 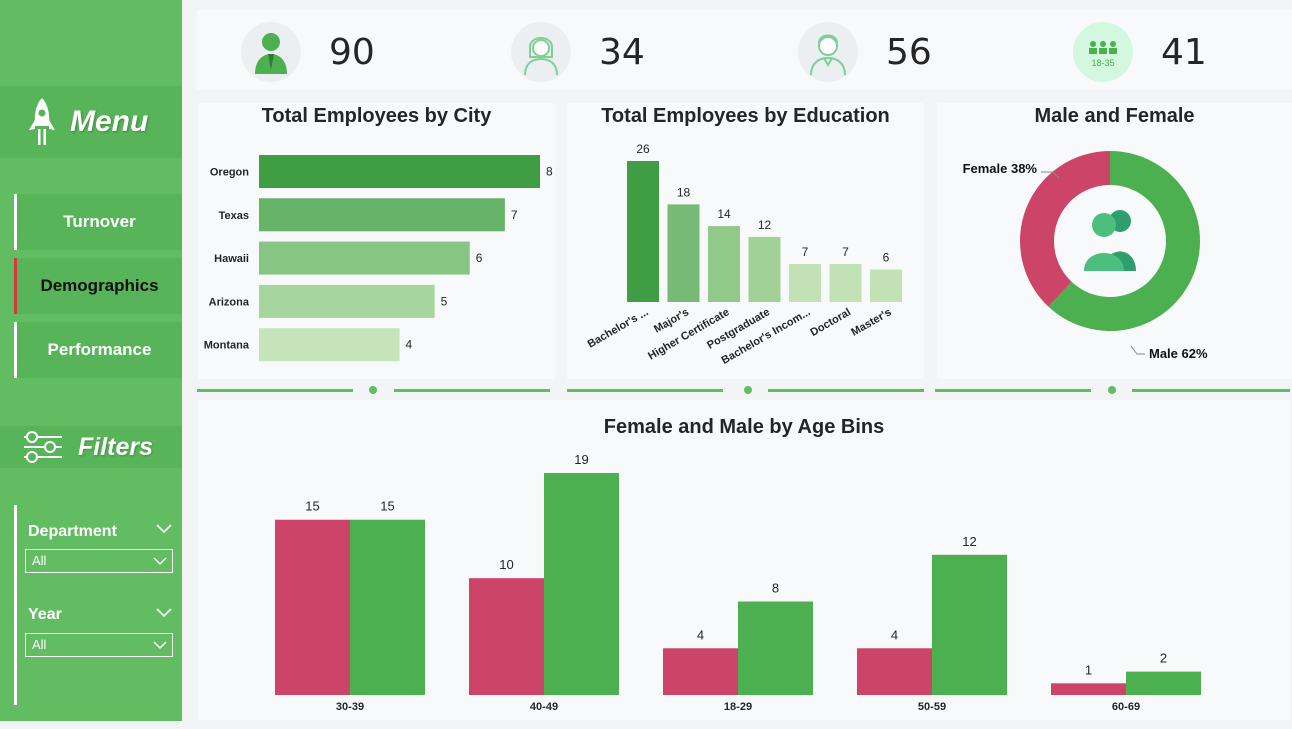 I want to click on nav-performance: Performance, so click(x=98, y=350).